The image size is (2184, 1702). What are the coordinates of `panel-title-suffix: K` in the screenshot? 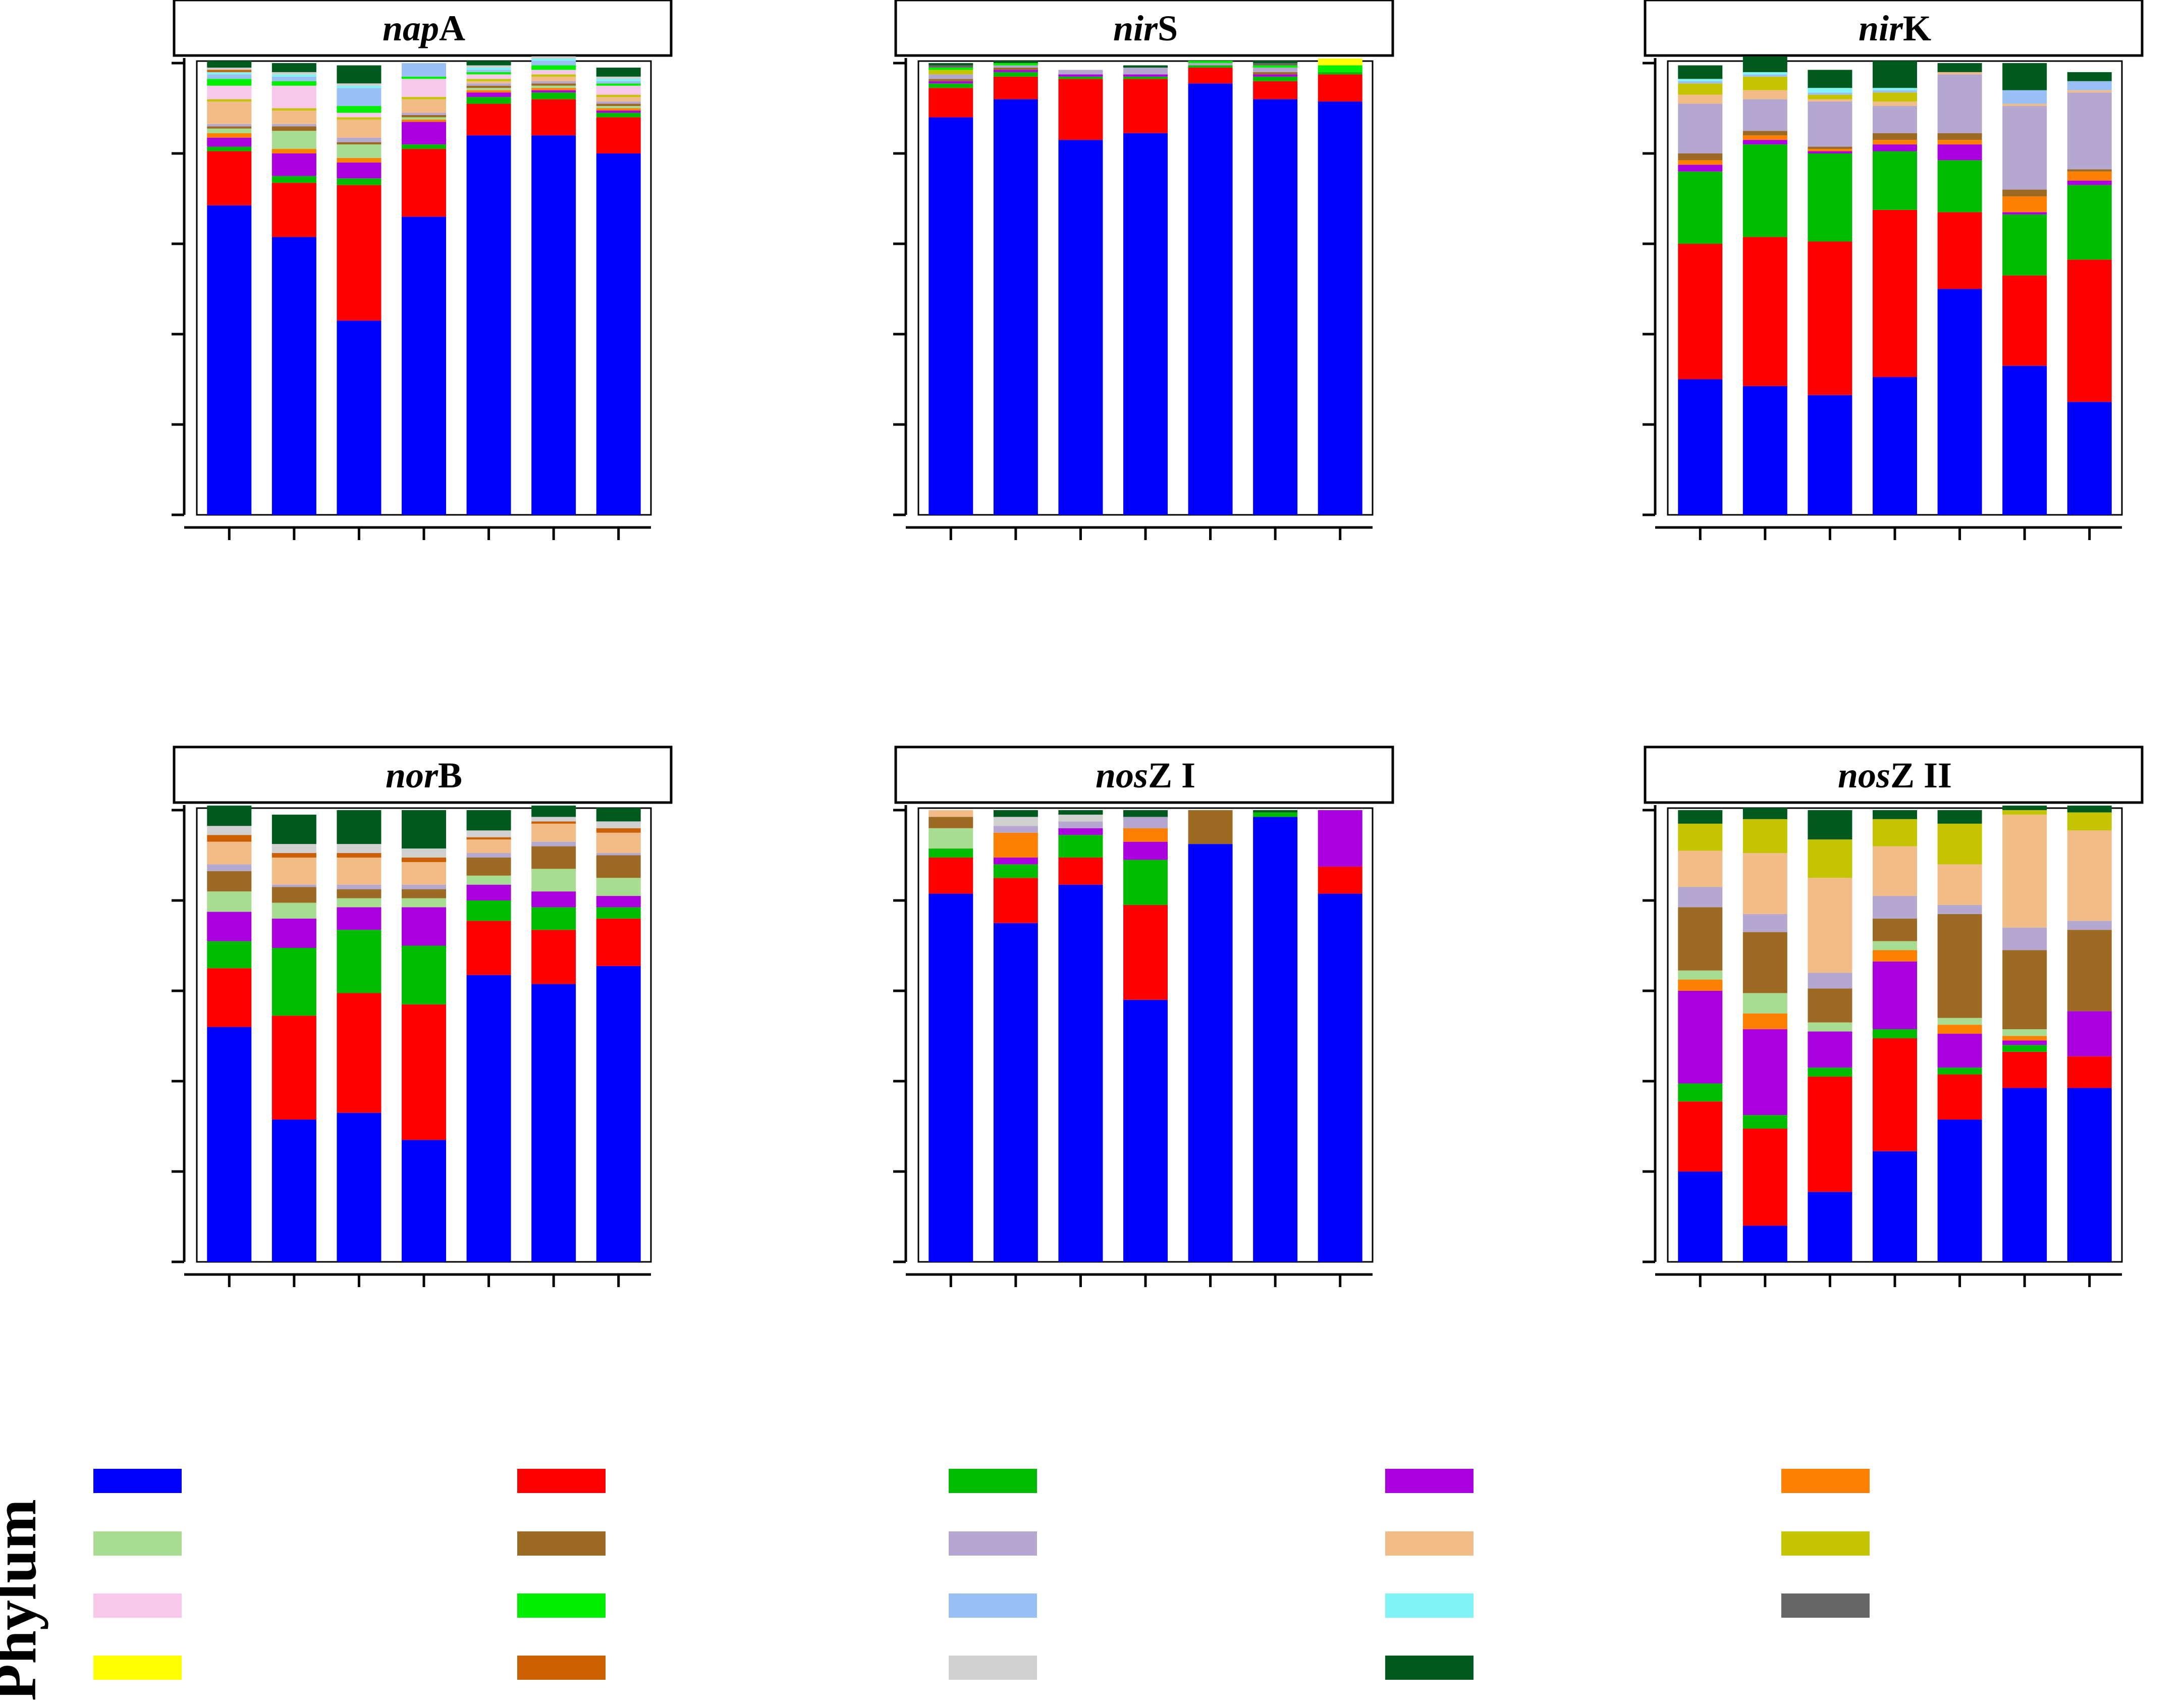 It's located at (1917, 28).